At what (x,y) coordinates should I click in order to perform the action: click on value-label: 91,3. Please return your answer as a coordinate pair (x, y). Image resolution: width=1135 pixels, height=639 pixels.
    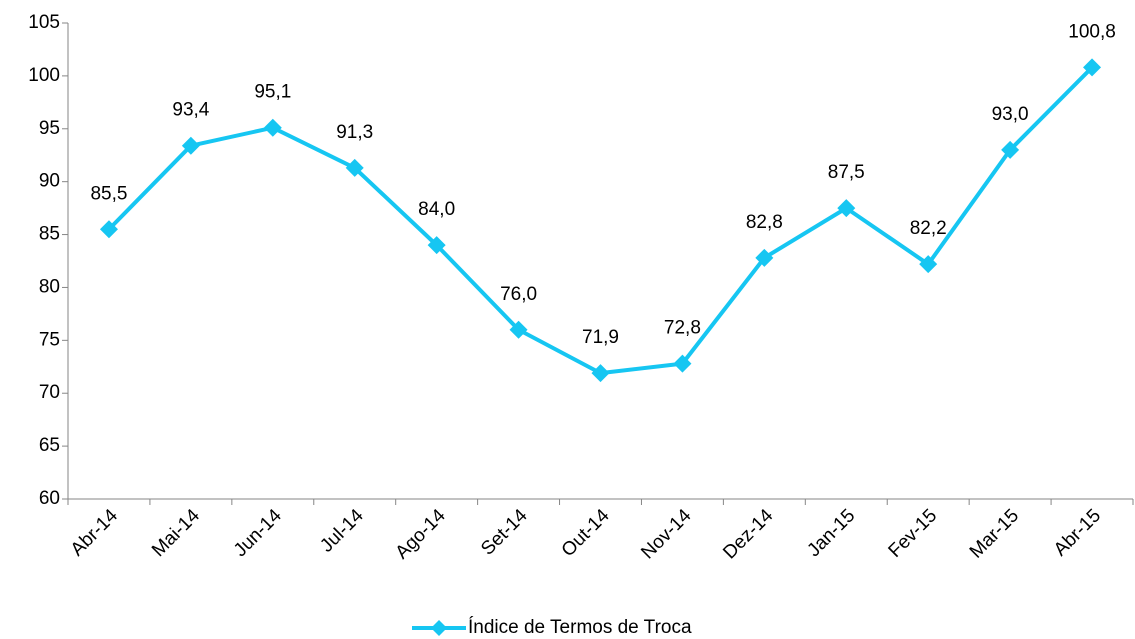
    Looking at the image, I should click on (354, 132).